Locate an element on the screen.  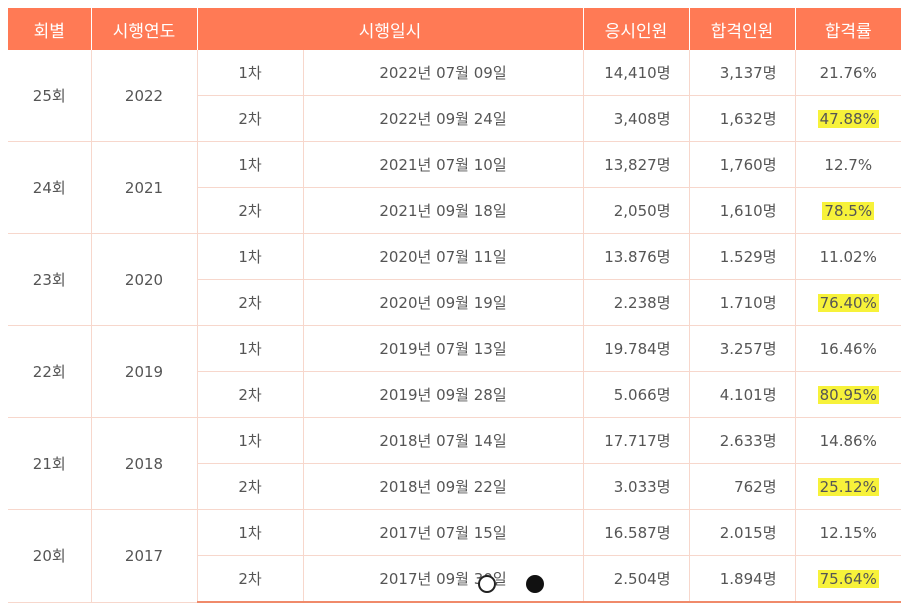
pass-rate-value: 75.64% is located at coordinates (848, 578).